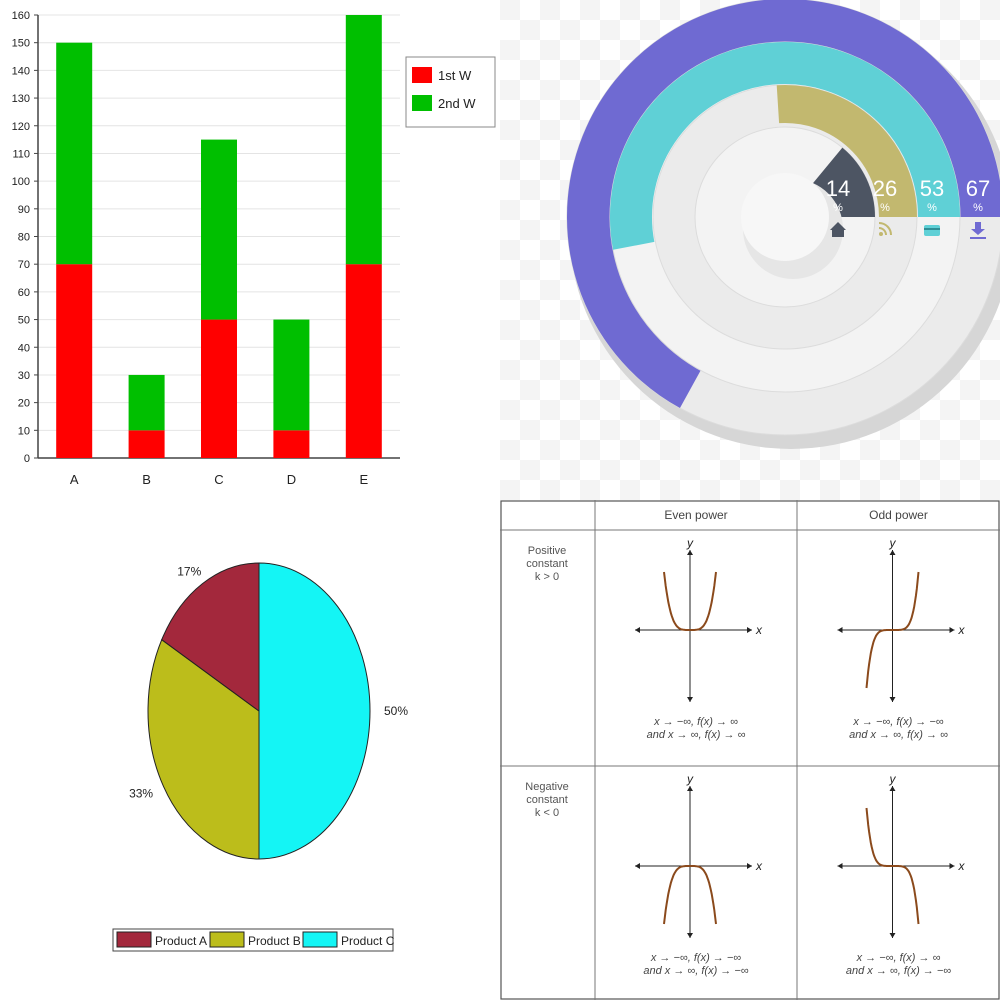 The image size is (1000, 1000). Describe the element at coordinates (898, 515) in the screenshot. I see `column-header: Odd power` at that location.